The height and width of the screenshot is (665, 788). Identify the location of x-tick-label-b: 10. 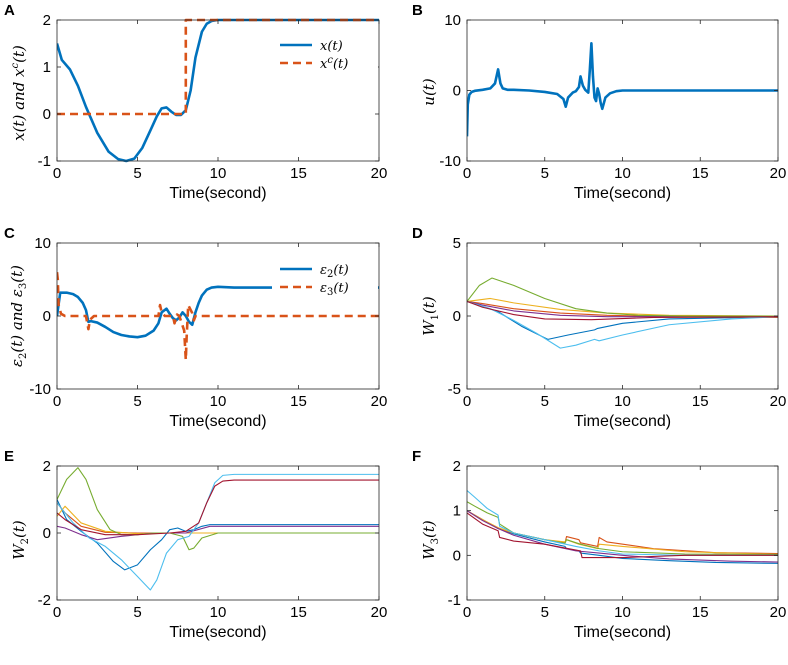
(622, 173).